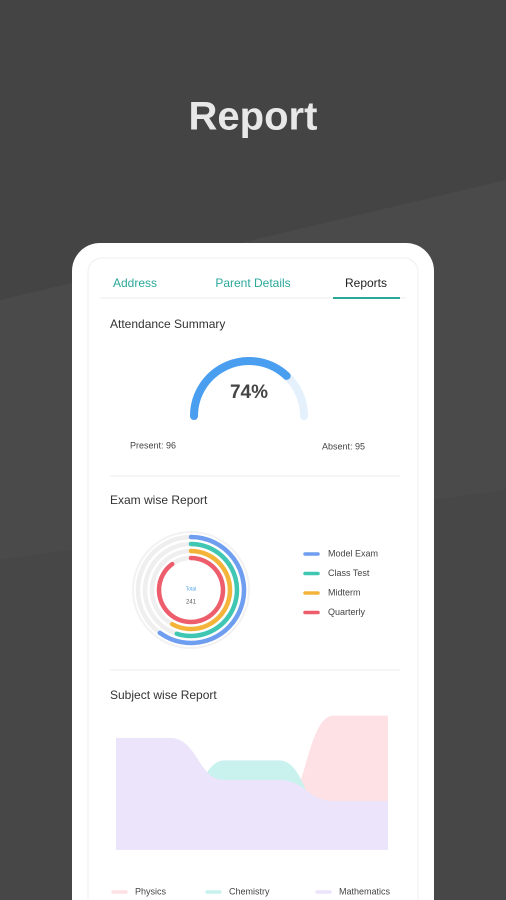 The image size is (506, 900). Describe the element at coordinates (249, 392) in the screenshot. I see `gauge-label: 74%` at that location.